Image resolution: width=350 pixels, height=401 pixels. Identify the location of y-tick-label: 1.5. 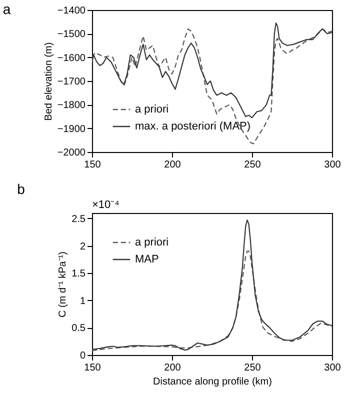
(79, 274).